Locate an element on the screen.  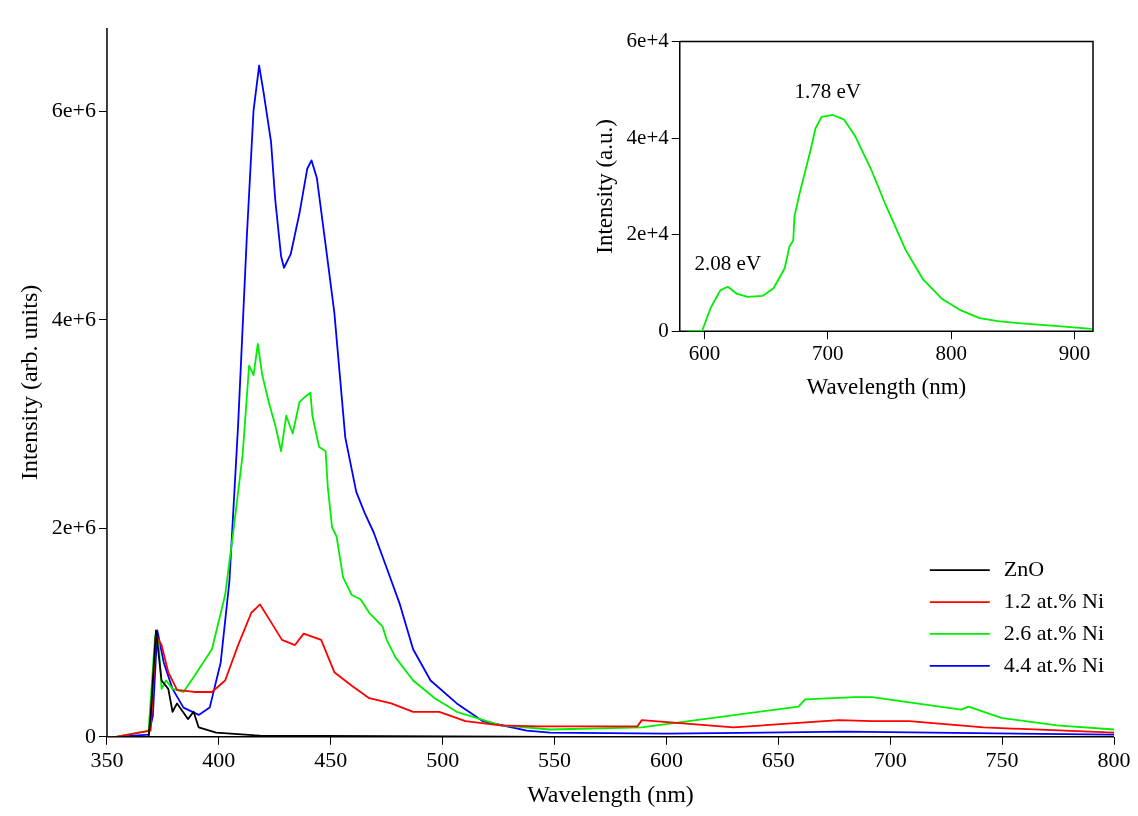
x-tick-label: 900 is located at coordinates (1074, 353).